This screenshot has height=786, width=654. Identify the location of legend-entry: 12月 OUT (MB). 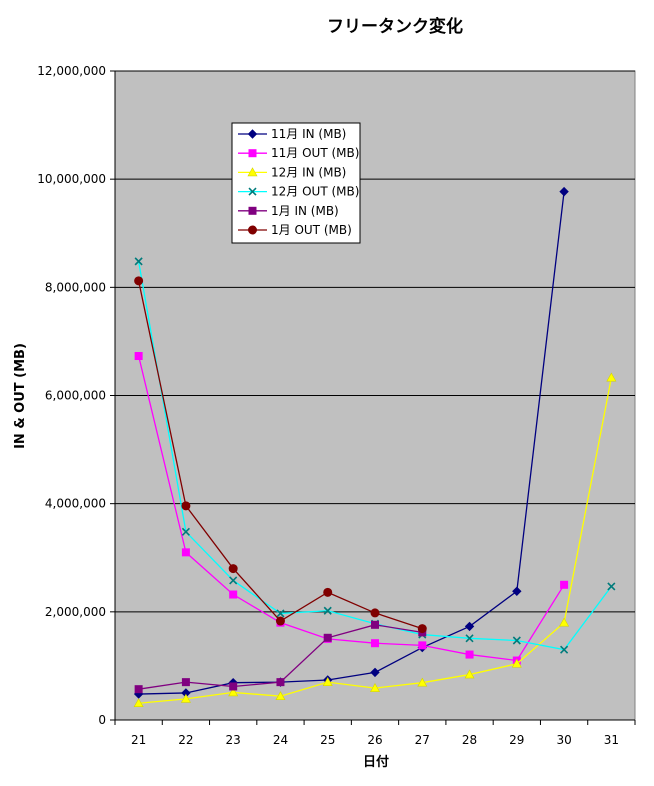
(298, 192).